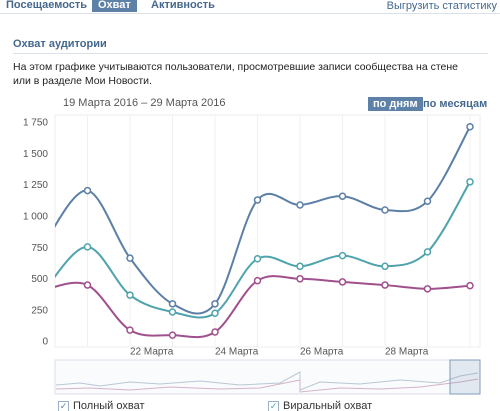 This screenshot has width=500, height=411. Describe the element at coordinates (441, 6) in the screenshot. I see `export-link: Выгрузить статистику` at that location.